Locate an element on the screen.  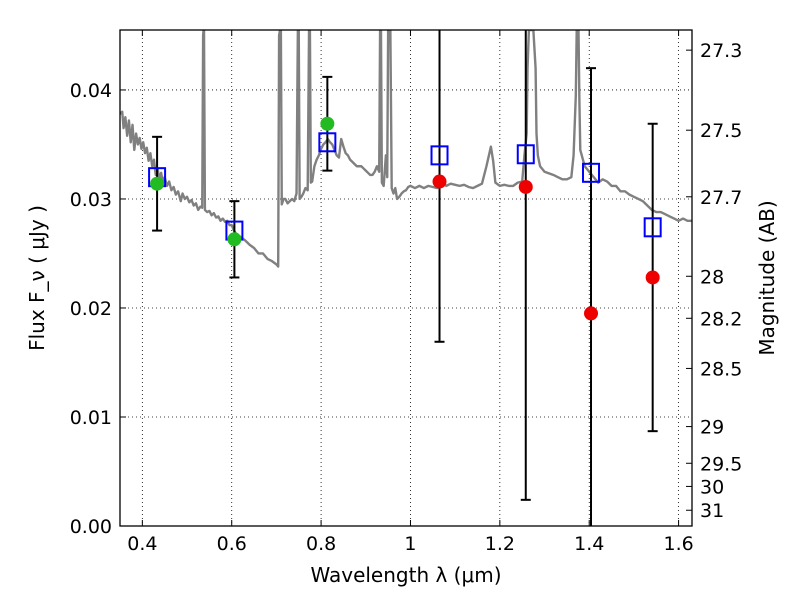
y-tick-label: 0.00 is located at coordinates (91, 527).